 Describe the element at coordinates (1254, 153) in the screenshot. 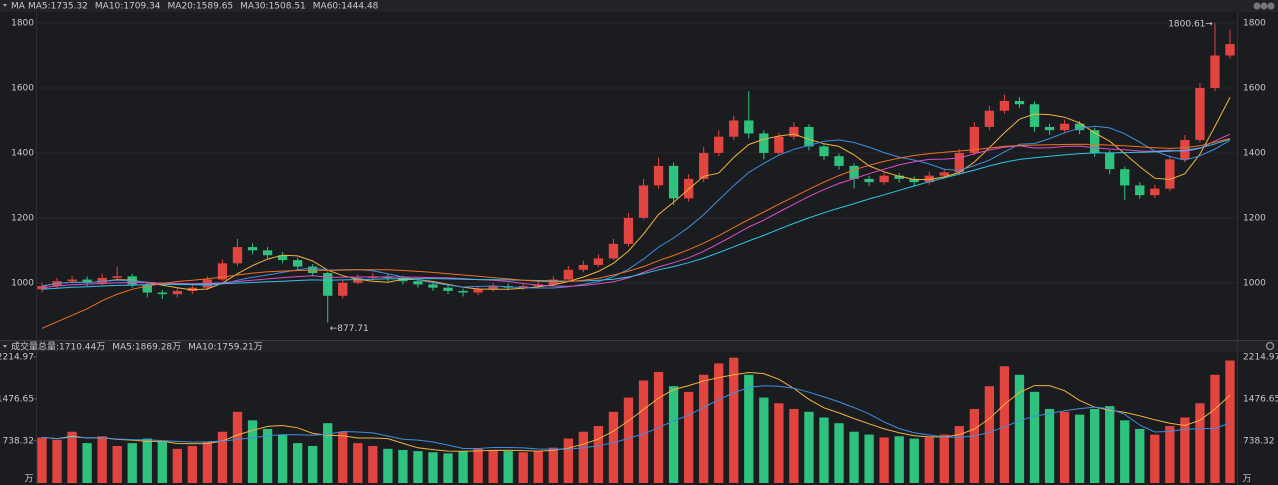

I see `y-tick-label: 1400` at that location.